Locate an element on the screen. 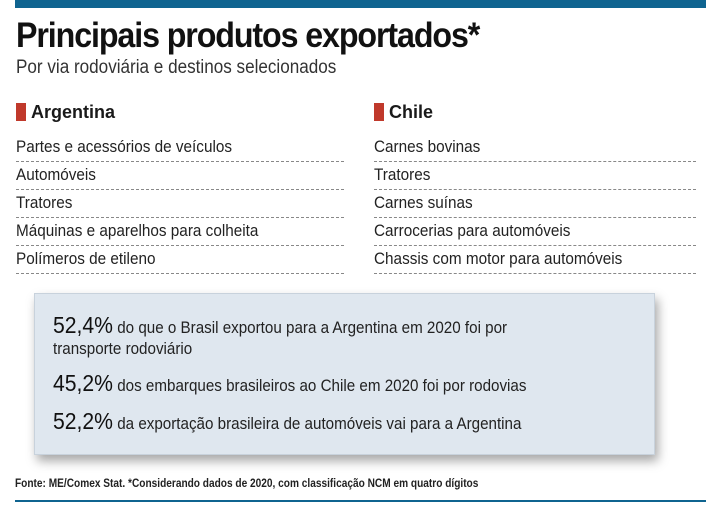 Image resolution: width=706 pixels, height=512 pixels. top-rule is located at coordinates (360, 4).